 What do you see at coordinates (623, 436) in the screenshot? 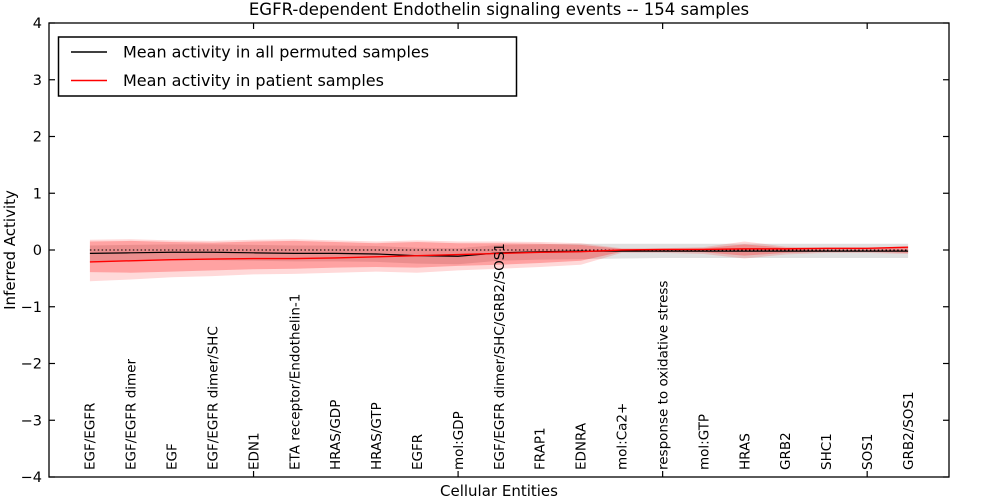
I see `x-category-label: mol:Ca2+` at bounding box center [623, 436].